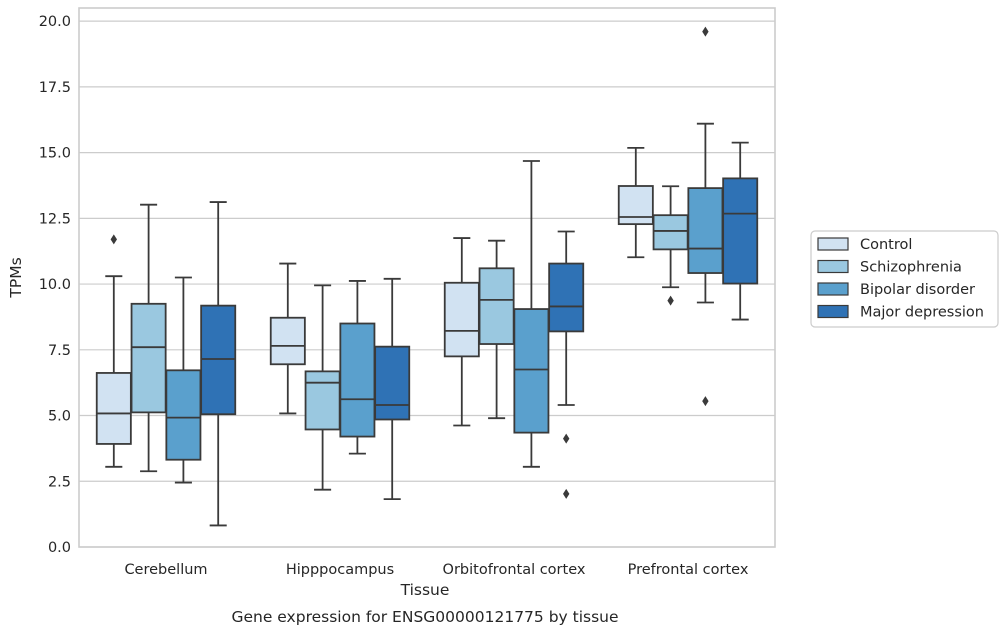 Image resolution: width=1007 pixels, height=634 pixels. What do you see at coordinates (16, 277) in the screenshot?
I see `y-axis-label: TPMs` at bounding box center [16, 277].